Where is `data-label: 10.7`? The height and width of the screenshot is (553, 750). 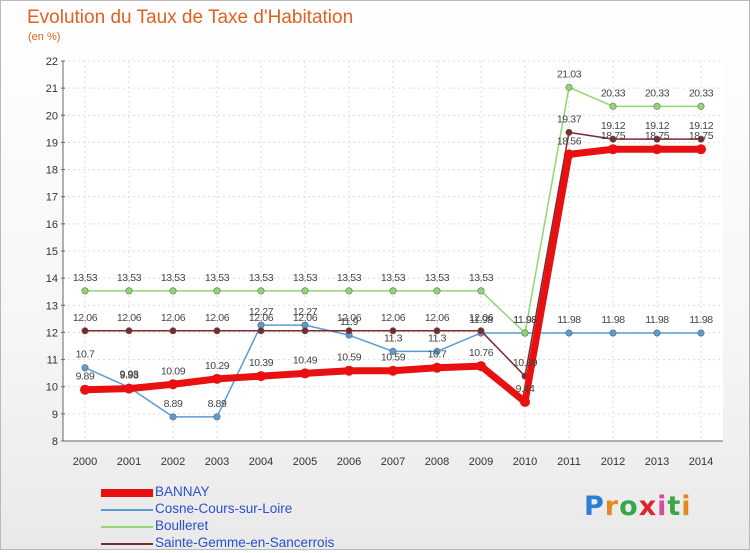 data-label: 10.7 is located at coordinates (85, 355).